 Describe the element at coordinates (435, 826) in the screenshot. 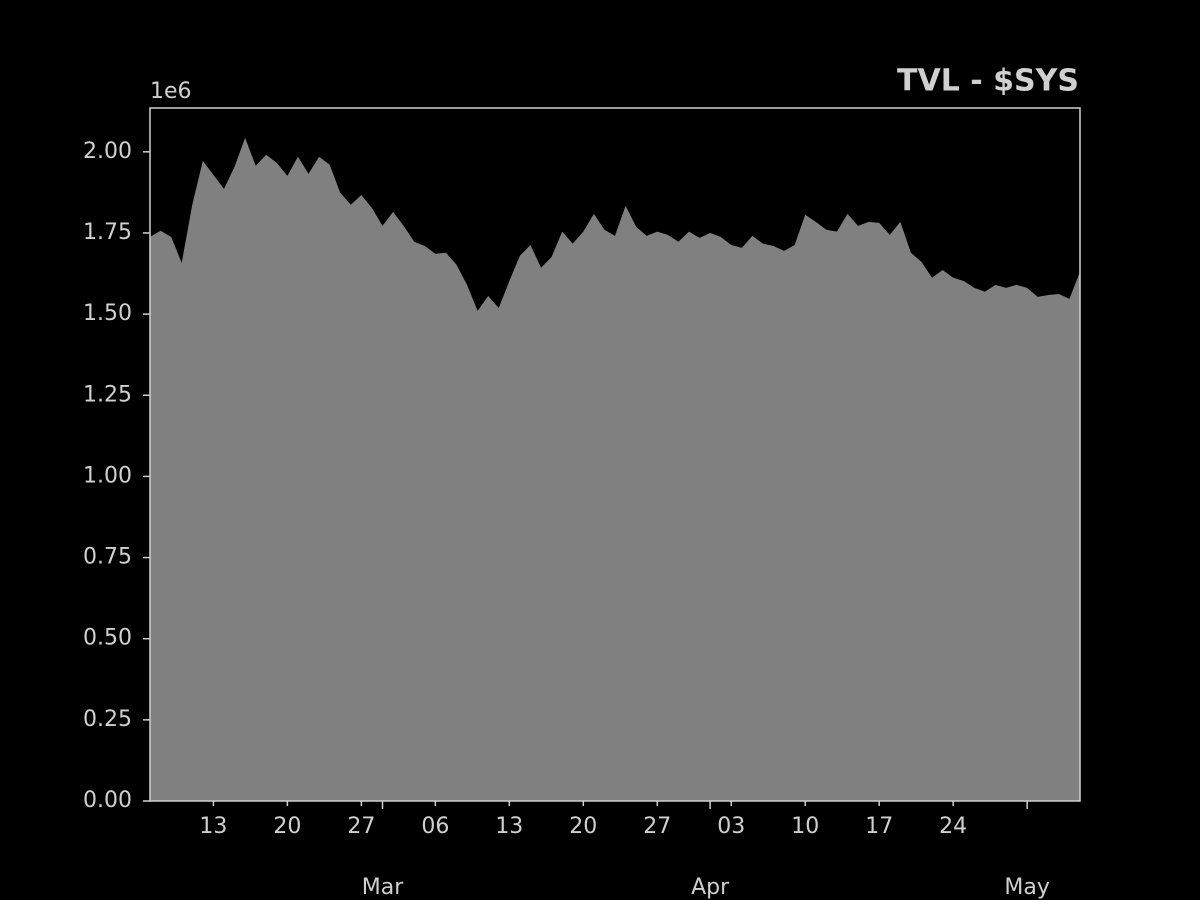

I see `x-tick-label: 06` at that location.